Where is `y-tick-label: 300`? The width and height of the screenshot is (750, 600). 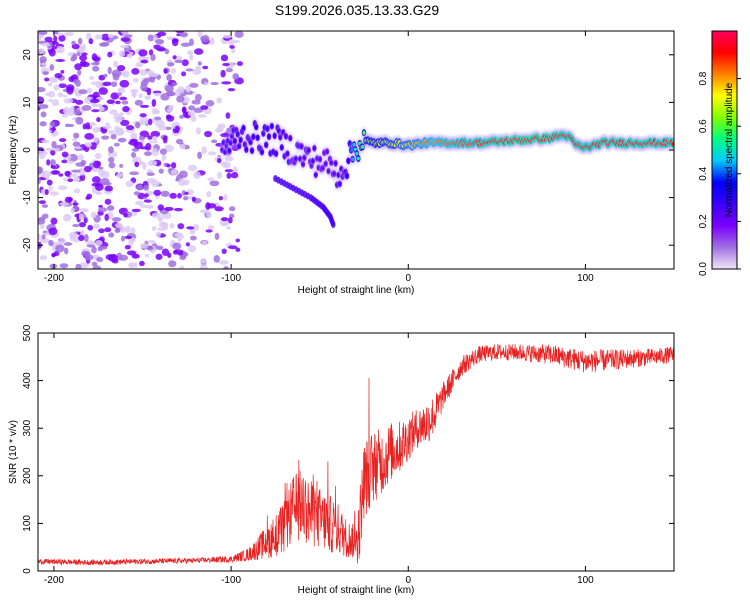 y-tick-label: 300 is located at coordinates (27, 427).